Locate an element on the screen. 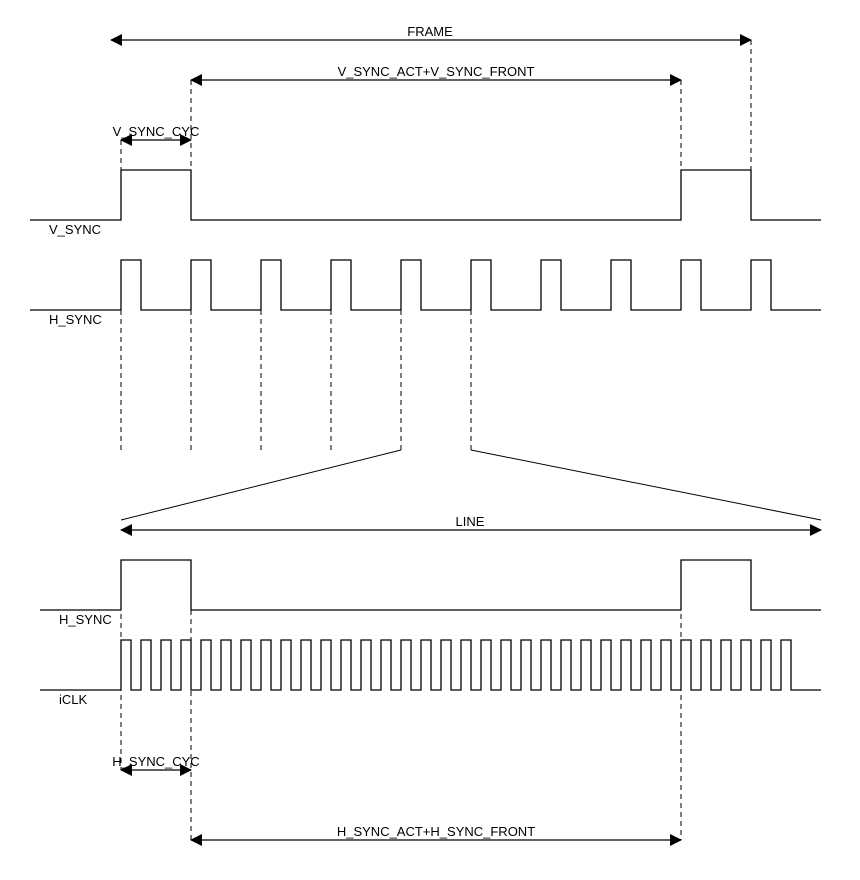 Image resolution: width=860 pixels, height=880 pixels. h-sync-act-front-label: H_SYNC_ACT+H_SYNC_FRONT is located at coordinates (436, 831).